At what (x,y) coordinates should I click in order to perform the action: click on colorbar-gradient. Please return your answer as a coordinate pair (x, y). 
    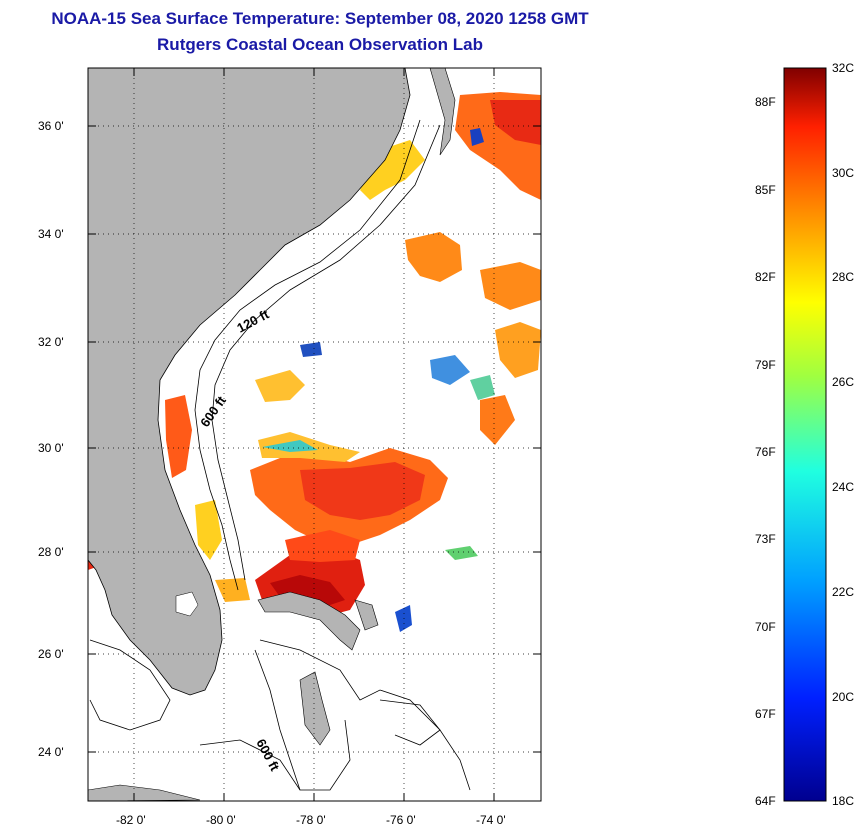
    Looking at the image, I should click on (805, 434).